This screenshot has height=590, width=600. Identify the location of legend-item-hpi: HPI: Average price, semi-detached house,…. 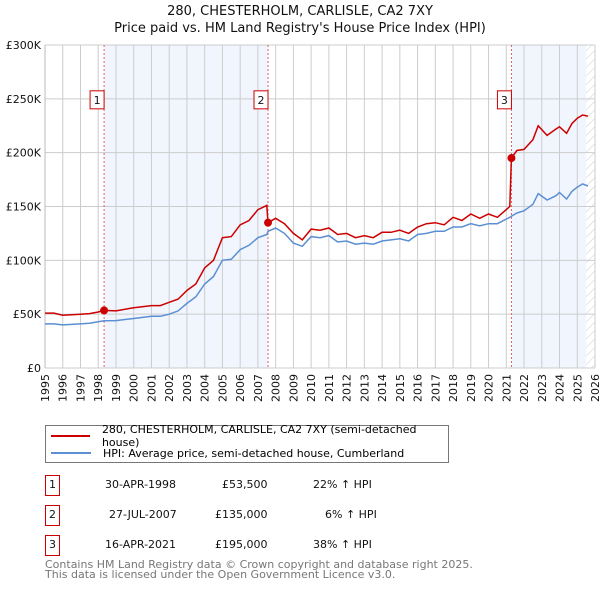
(225, 453).